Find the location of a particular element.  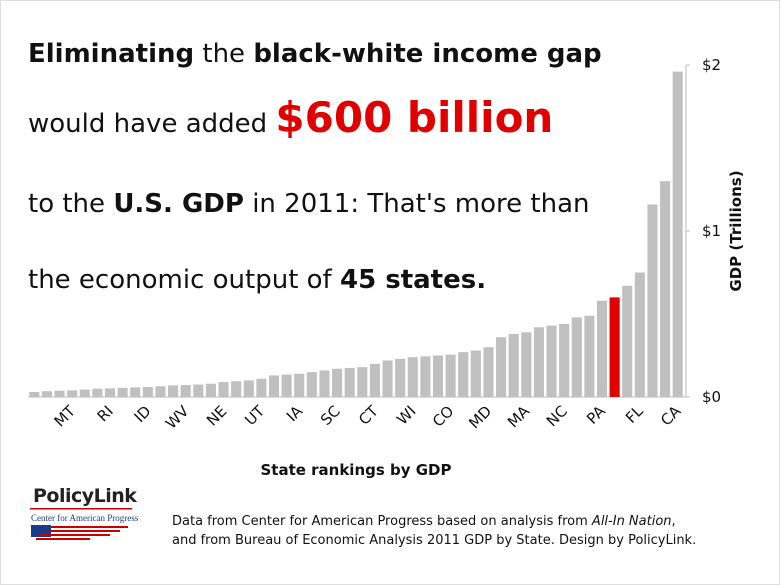

title-segment: 45 states. is located at coordinates (413, 280).